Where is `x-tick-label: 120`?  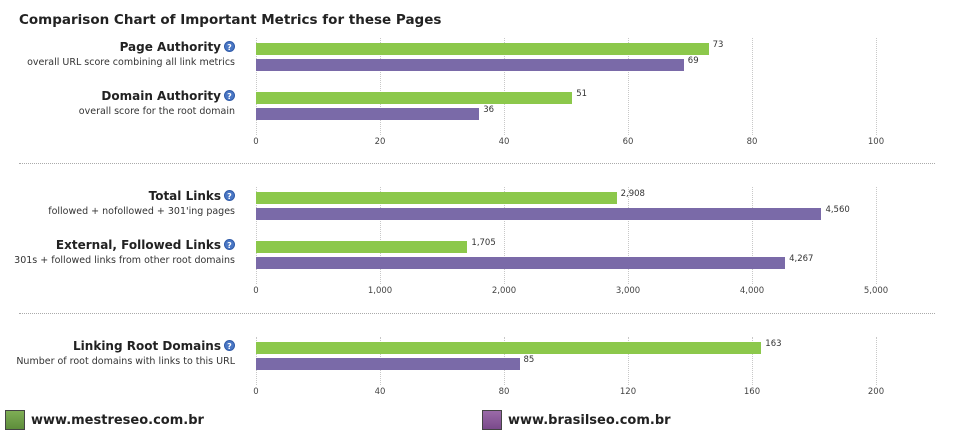
x-tick-label: 120 is located at coordinates (628, 392).